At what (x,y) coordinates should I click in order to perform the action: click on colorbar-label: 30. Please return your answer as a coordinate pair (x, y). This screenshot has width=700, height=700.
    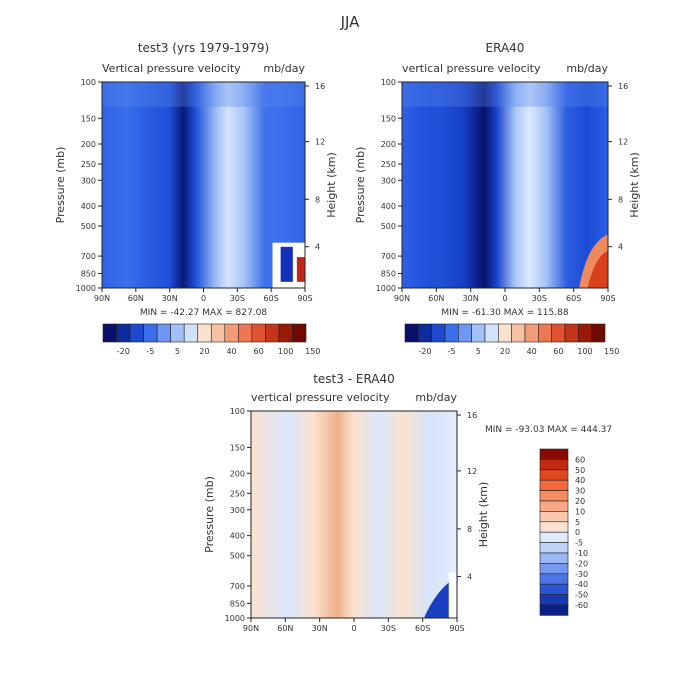
    Looking at the image, I should click on (580, 491).